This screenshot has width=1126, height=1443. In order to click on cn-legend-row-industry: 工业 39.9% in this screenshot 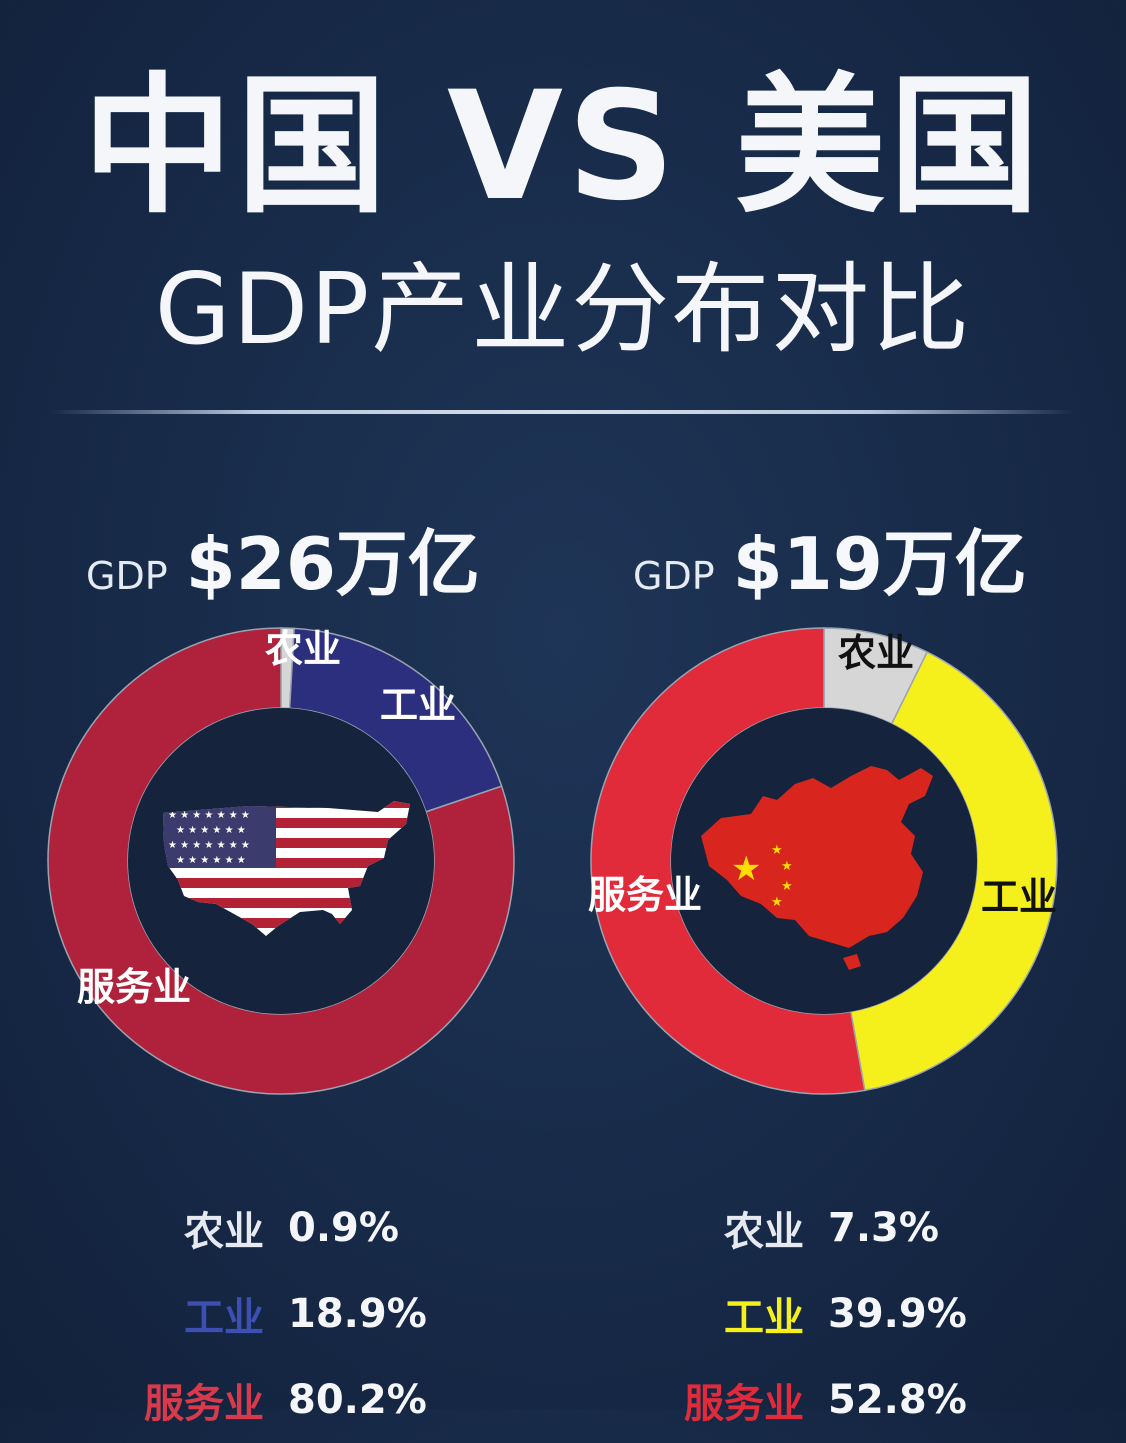, I will do `click(823, 1314)`.